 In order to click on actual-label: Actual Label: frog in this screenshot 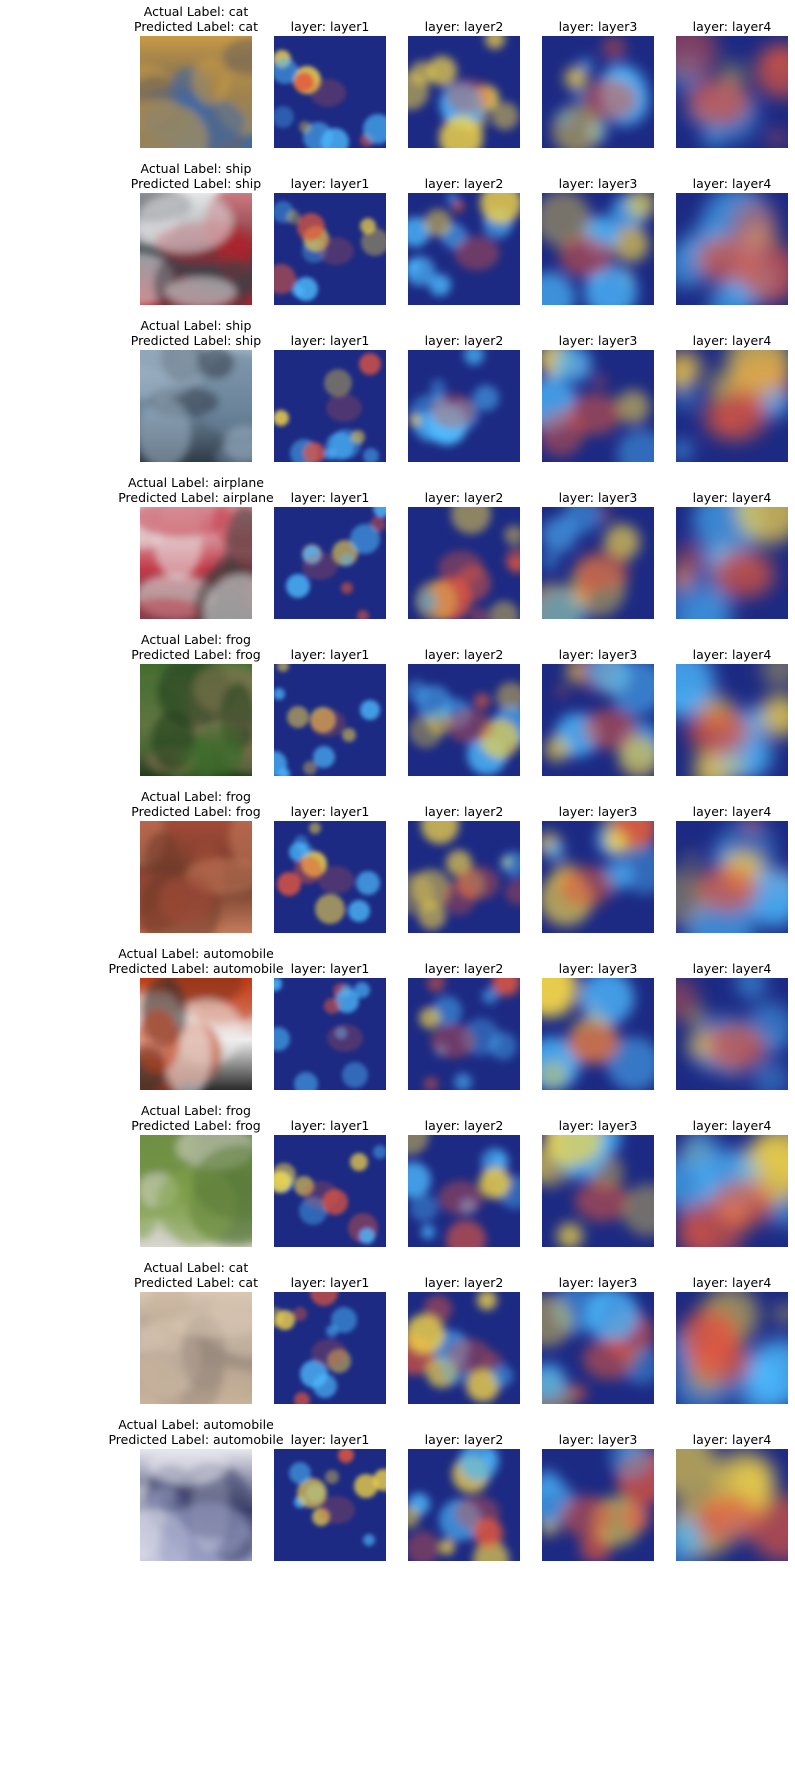, I will do `click(196, 1110)`.